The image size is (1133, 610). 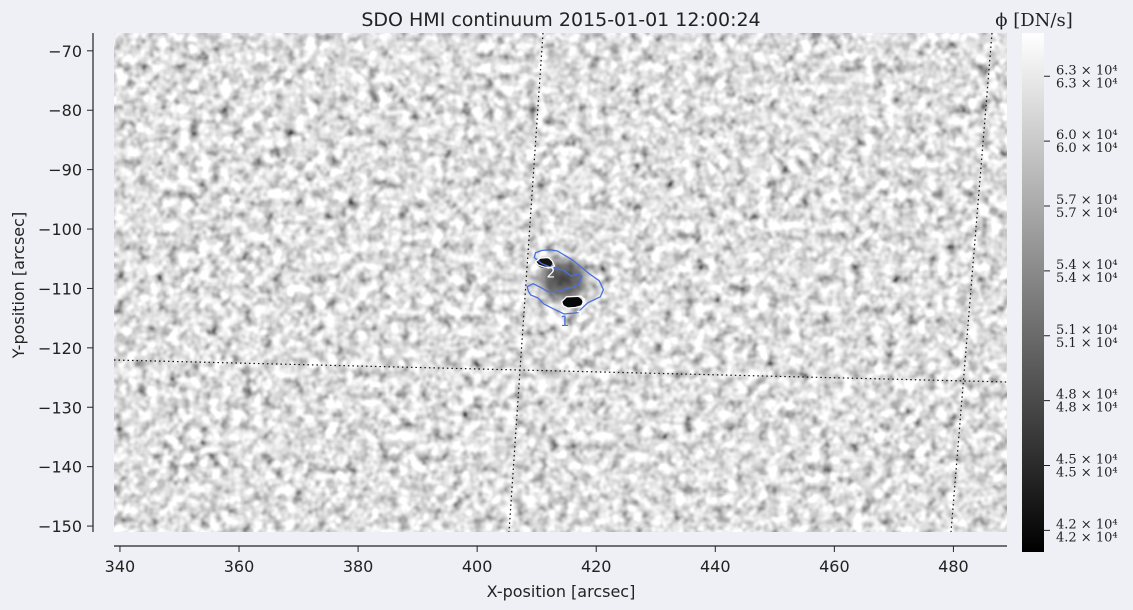 I want to click on y-tick-label: −110, so click(x=60, y=288).